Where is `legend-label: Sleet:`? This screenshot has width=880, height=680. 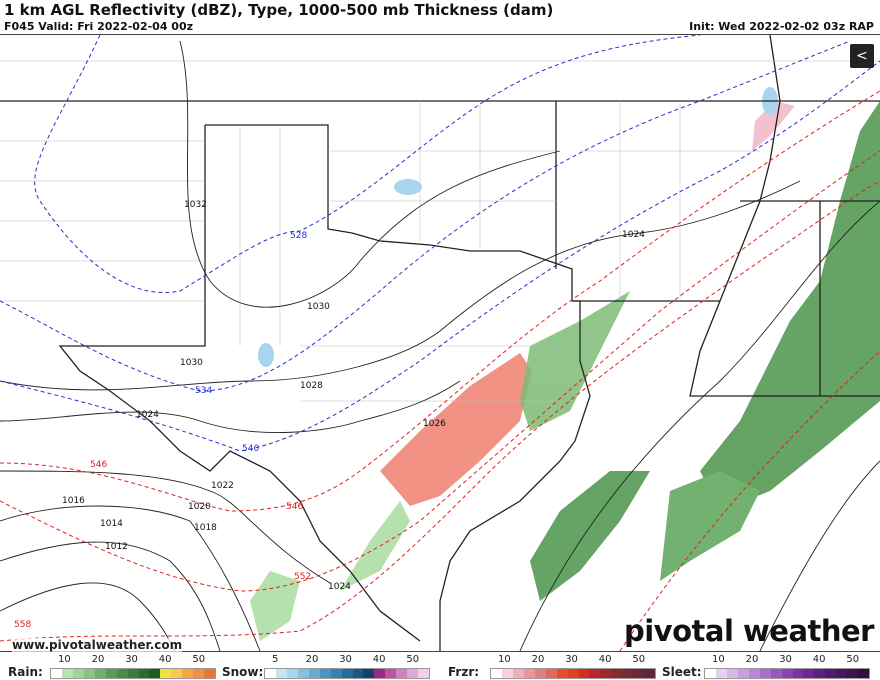
legend-label: Sleet: is located at coordinates (682, 672).